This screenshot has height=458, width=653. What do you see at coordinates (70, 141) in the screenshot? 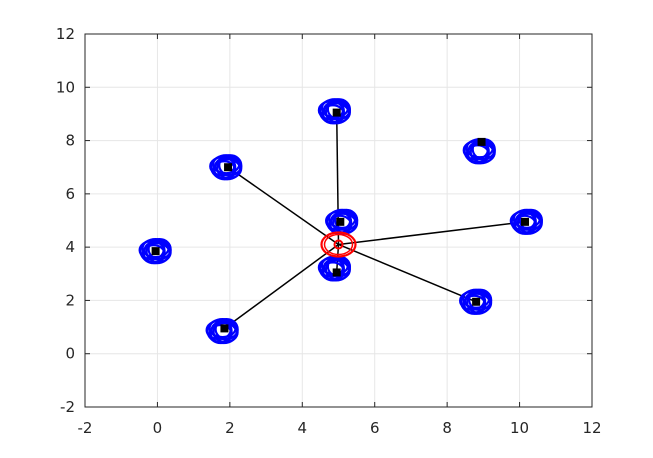
I see `y-tick-label-5: 8` at bounding box center [70, 141].